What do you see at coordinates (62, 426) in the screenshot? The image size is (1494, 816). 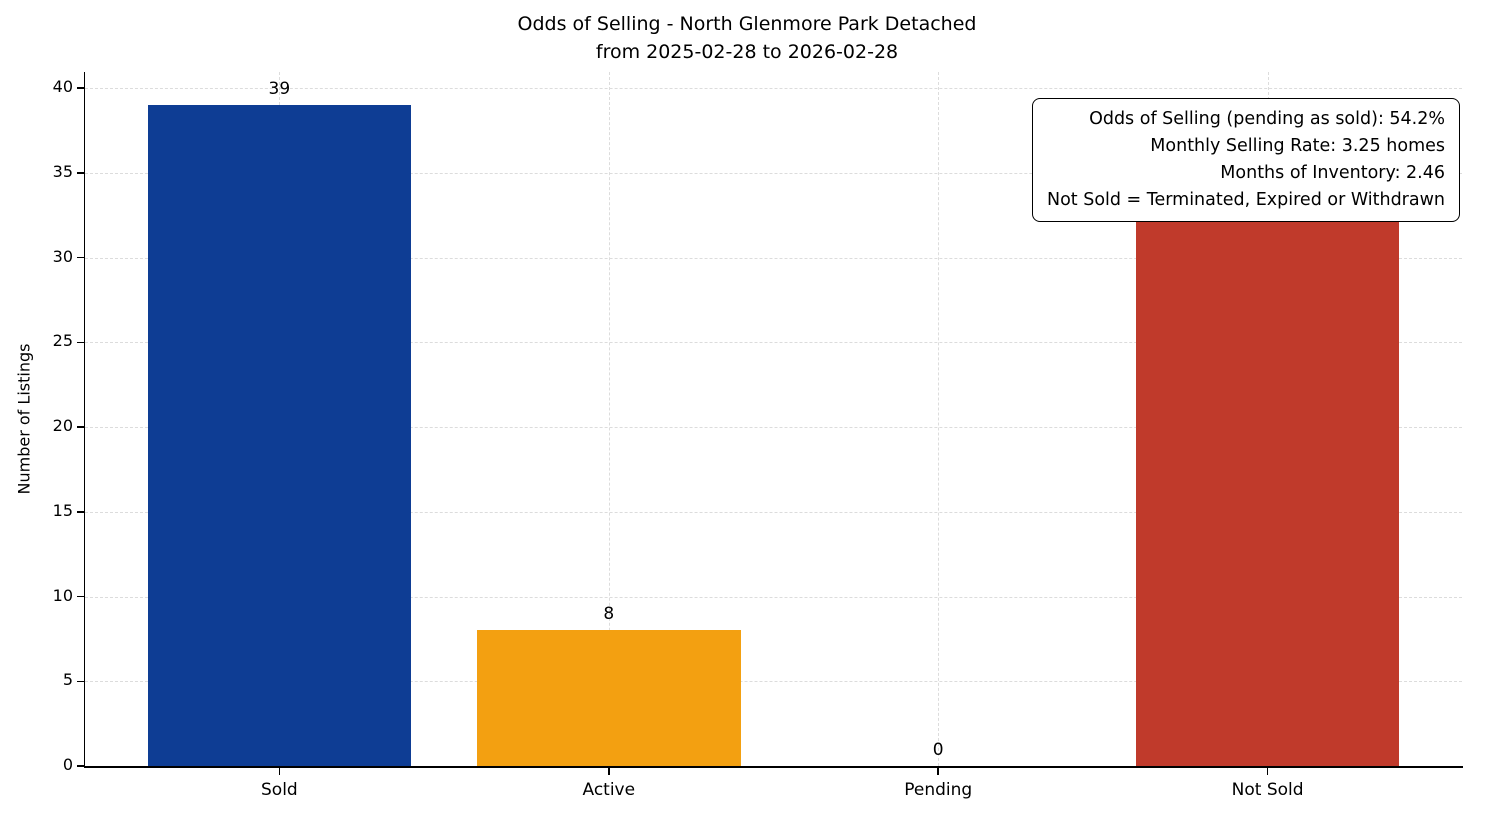 I see `y-tick-label: 20` at bounding box center [62, 426].